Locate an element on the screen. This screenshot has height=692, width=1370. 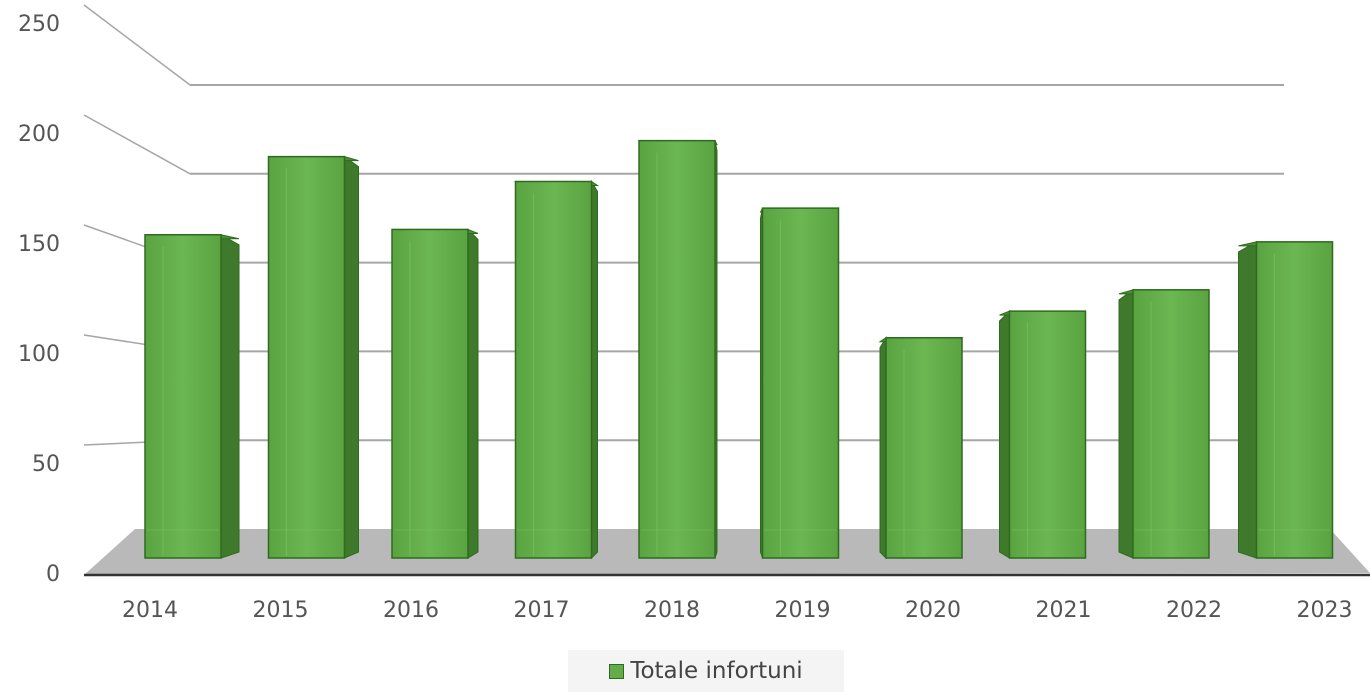
x-tick-label: 2019 is located at coordinates (803, 610).